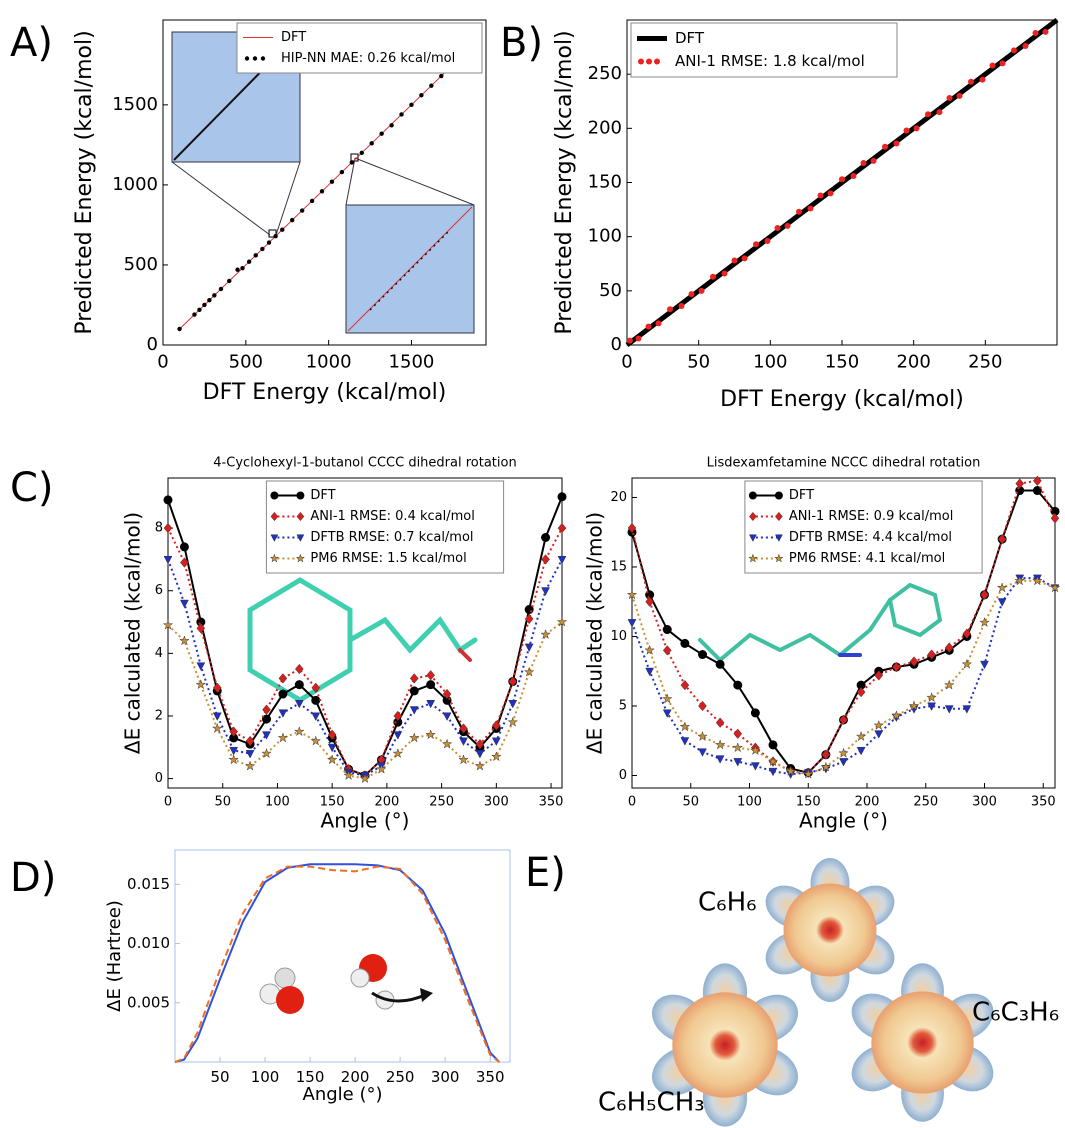 Image resolution: width=1065 pixels, height=1128 pixels. Describe the element at coordinates (605, 127) in the screenshot. I see `y-tick-label: 200` at that location.